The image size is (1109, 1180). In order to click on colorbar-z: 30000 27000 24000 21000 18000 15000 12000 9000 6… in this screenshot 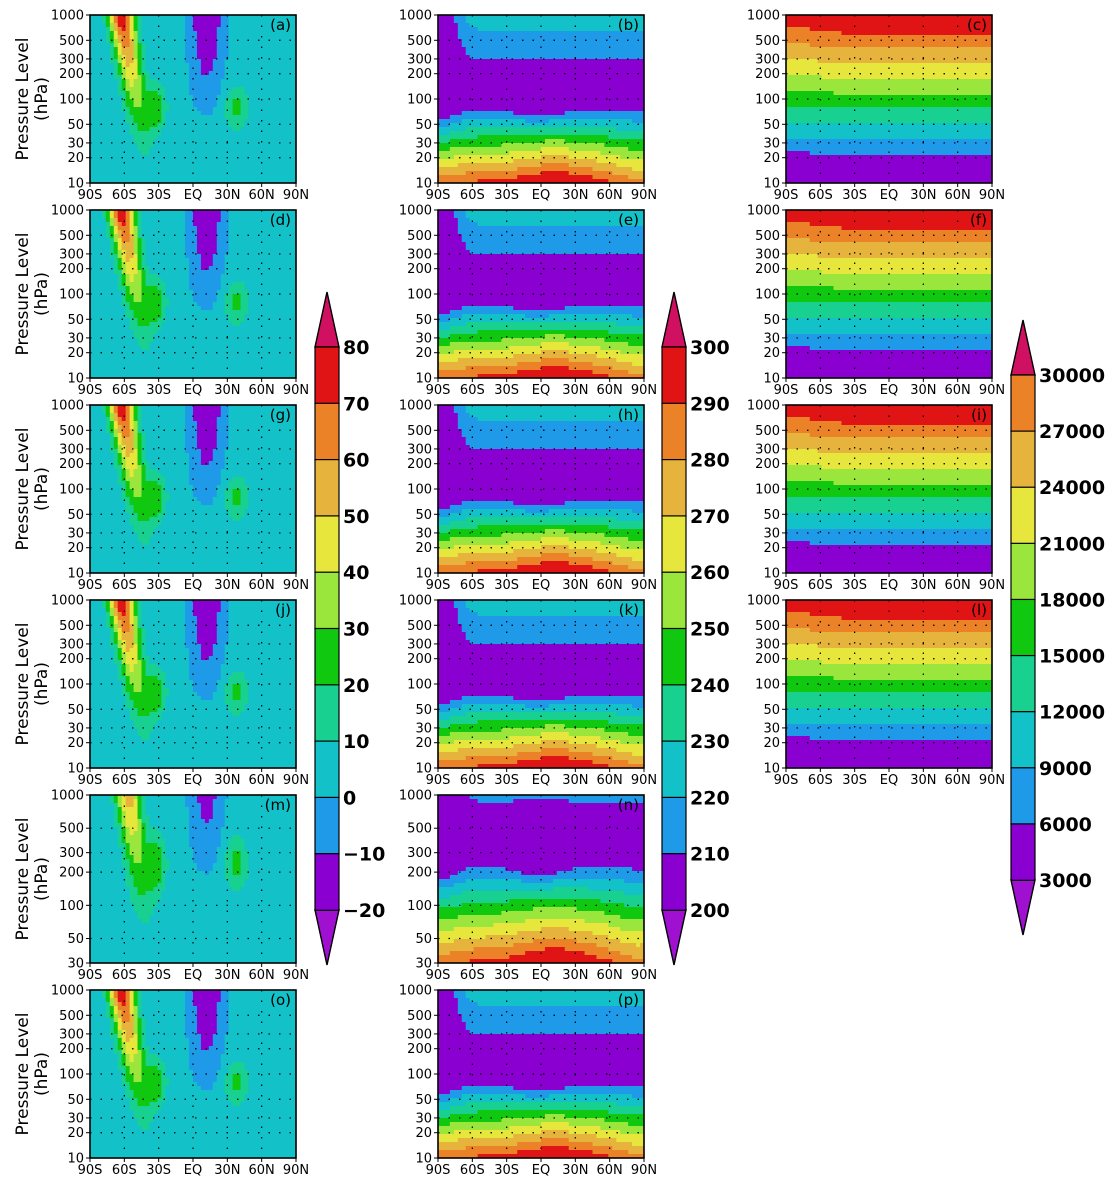, I will do `click(1057, 627)`.